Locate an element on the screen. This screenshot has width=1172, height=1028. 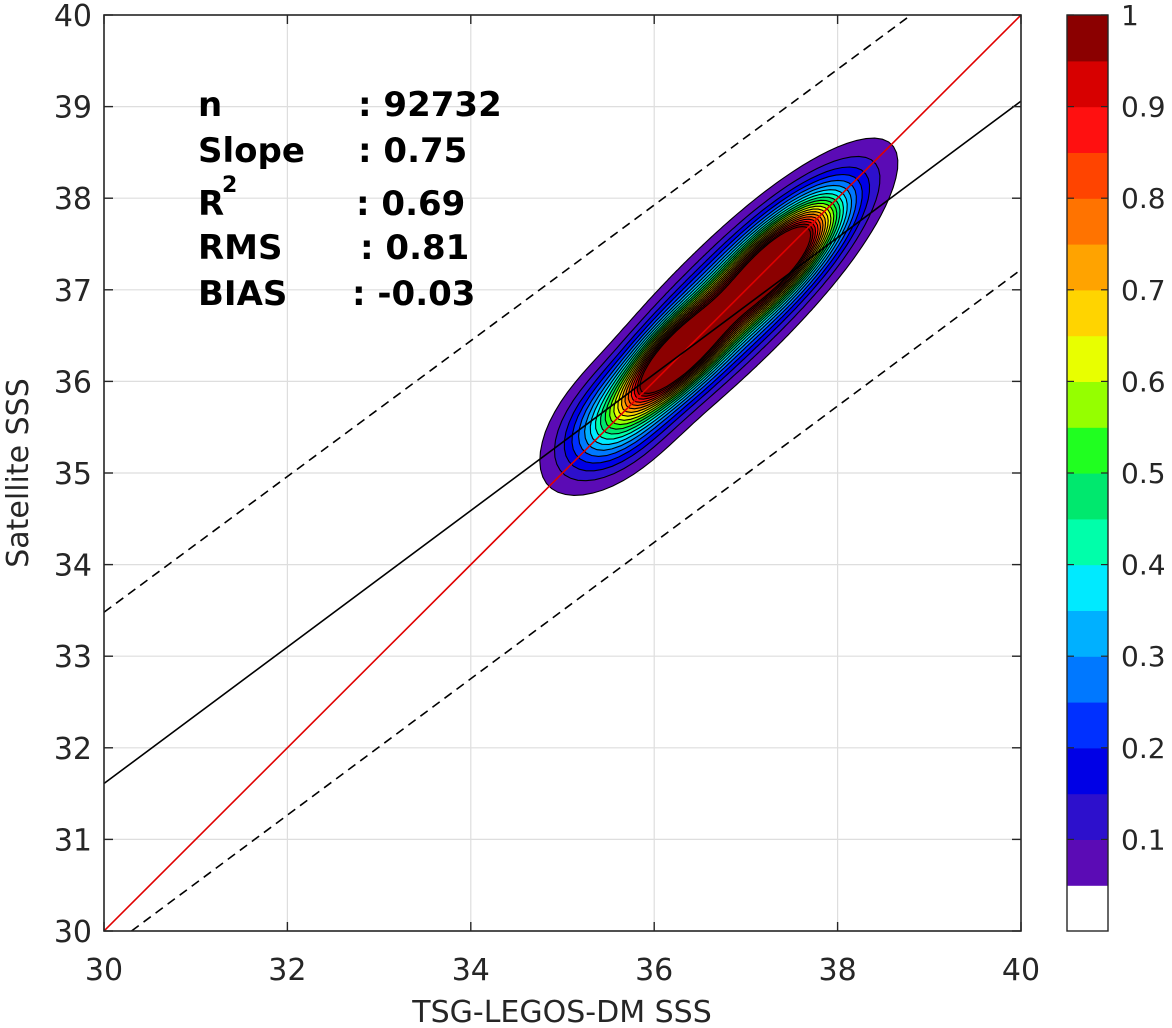
stat-n-value: : 92732 is located at coordinates (430, 105).